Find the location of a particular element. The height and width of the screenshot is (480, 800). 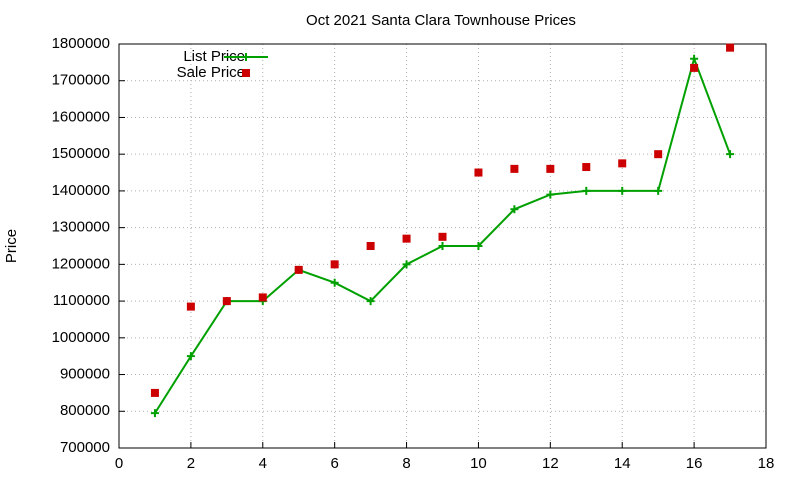

x-tick-label: 4 is located at coordinates (263, 463).